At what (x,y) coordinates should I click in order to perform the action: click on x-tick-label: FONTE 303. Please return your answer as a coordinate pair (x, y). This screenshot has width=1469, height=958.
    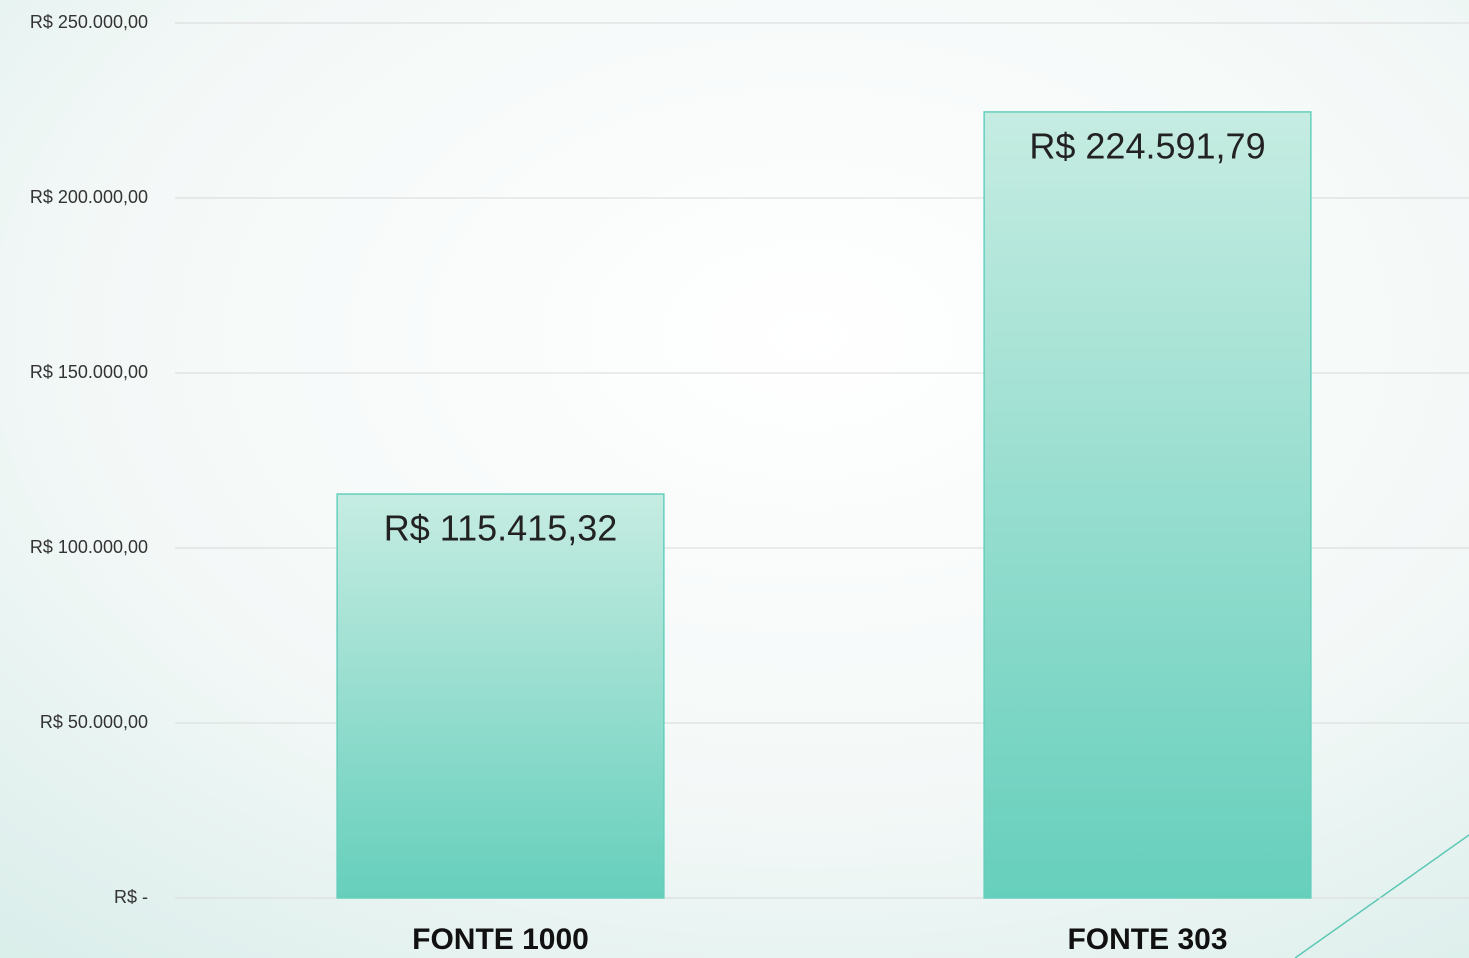
    Looking at the image, I should click on (1147, 939).